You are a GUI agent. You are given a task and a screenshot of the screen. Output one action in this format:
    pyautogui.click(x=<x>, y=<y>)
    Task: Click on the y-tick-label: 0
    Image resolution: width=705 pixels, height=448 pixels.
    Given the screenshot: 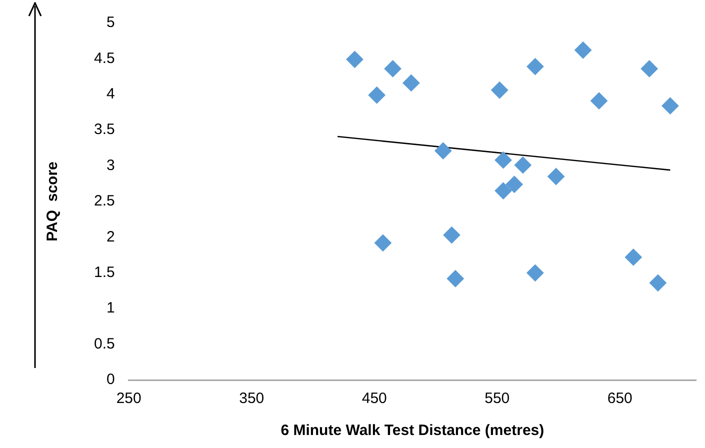 What is the action you would take?
    pyautogui.click(x=110, y=379)
    